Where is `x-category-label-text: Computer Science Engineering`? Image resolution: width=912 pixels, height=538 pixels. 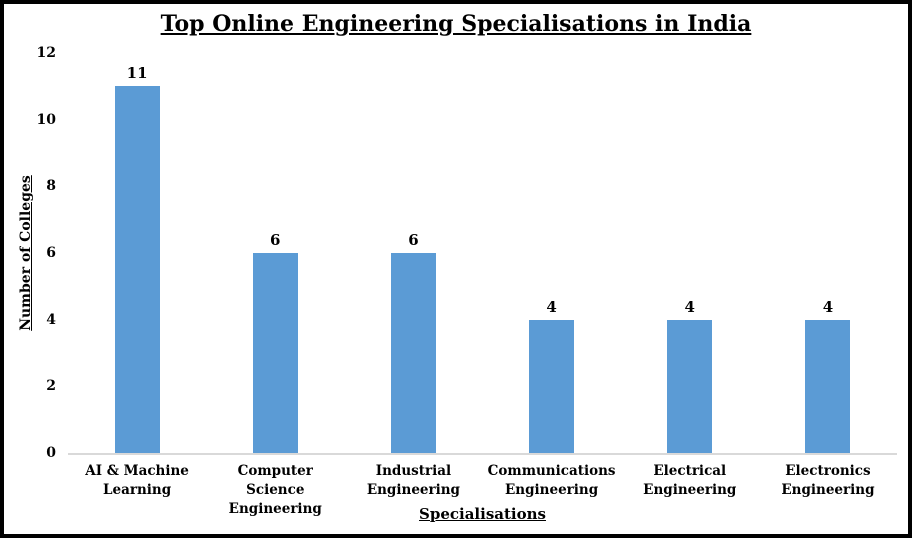
x-category-label-text: Computer Science Engineering is located at coordinates (275, 490).